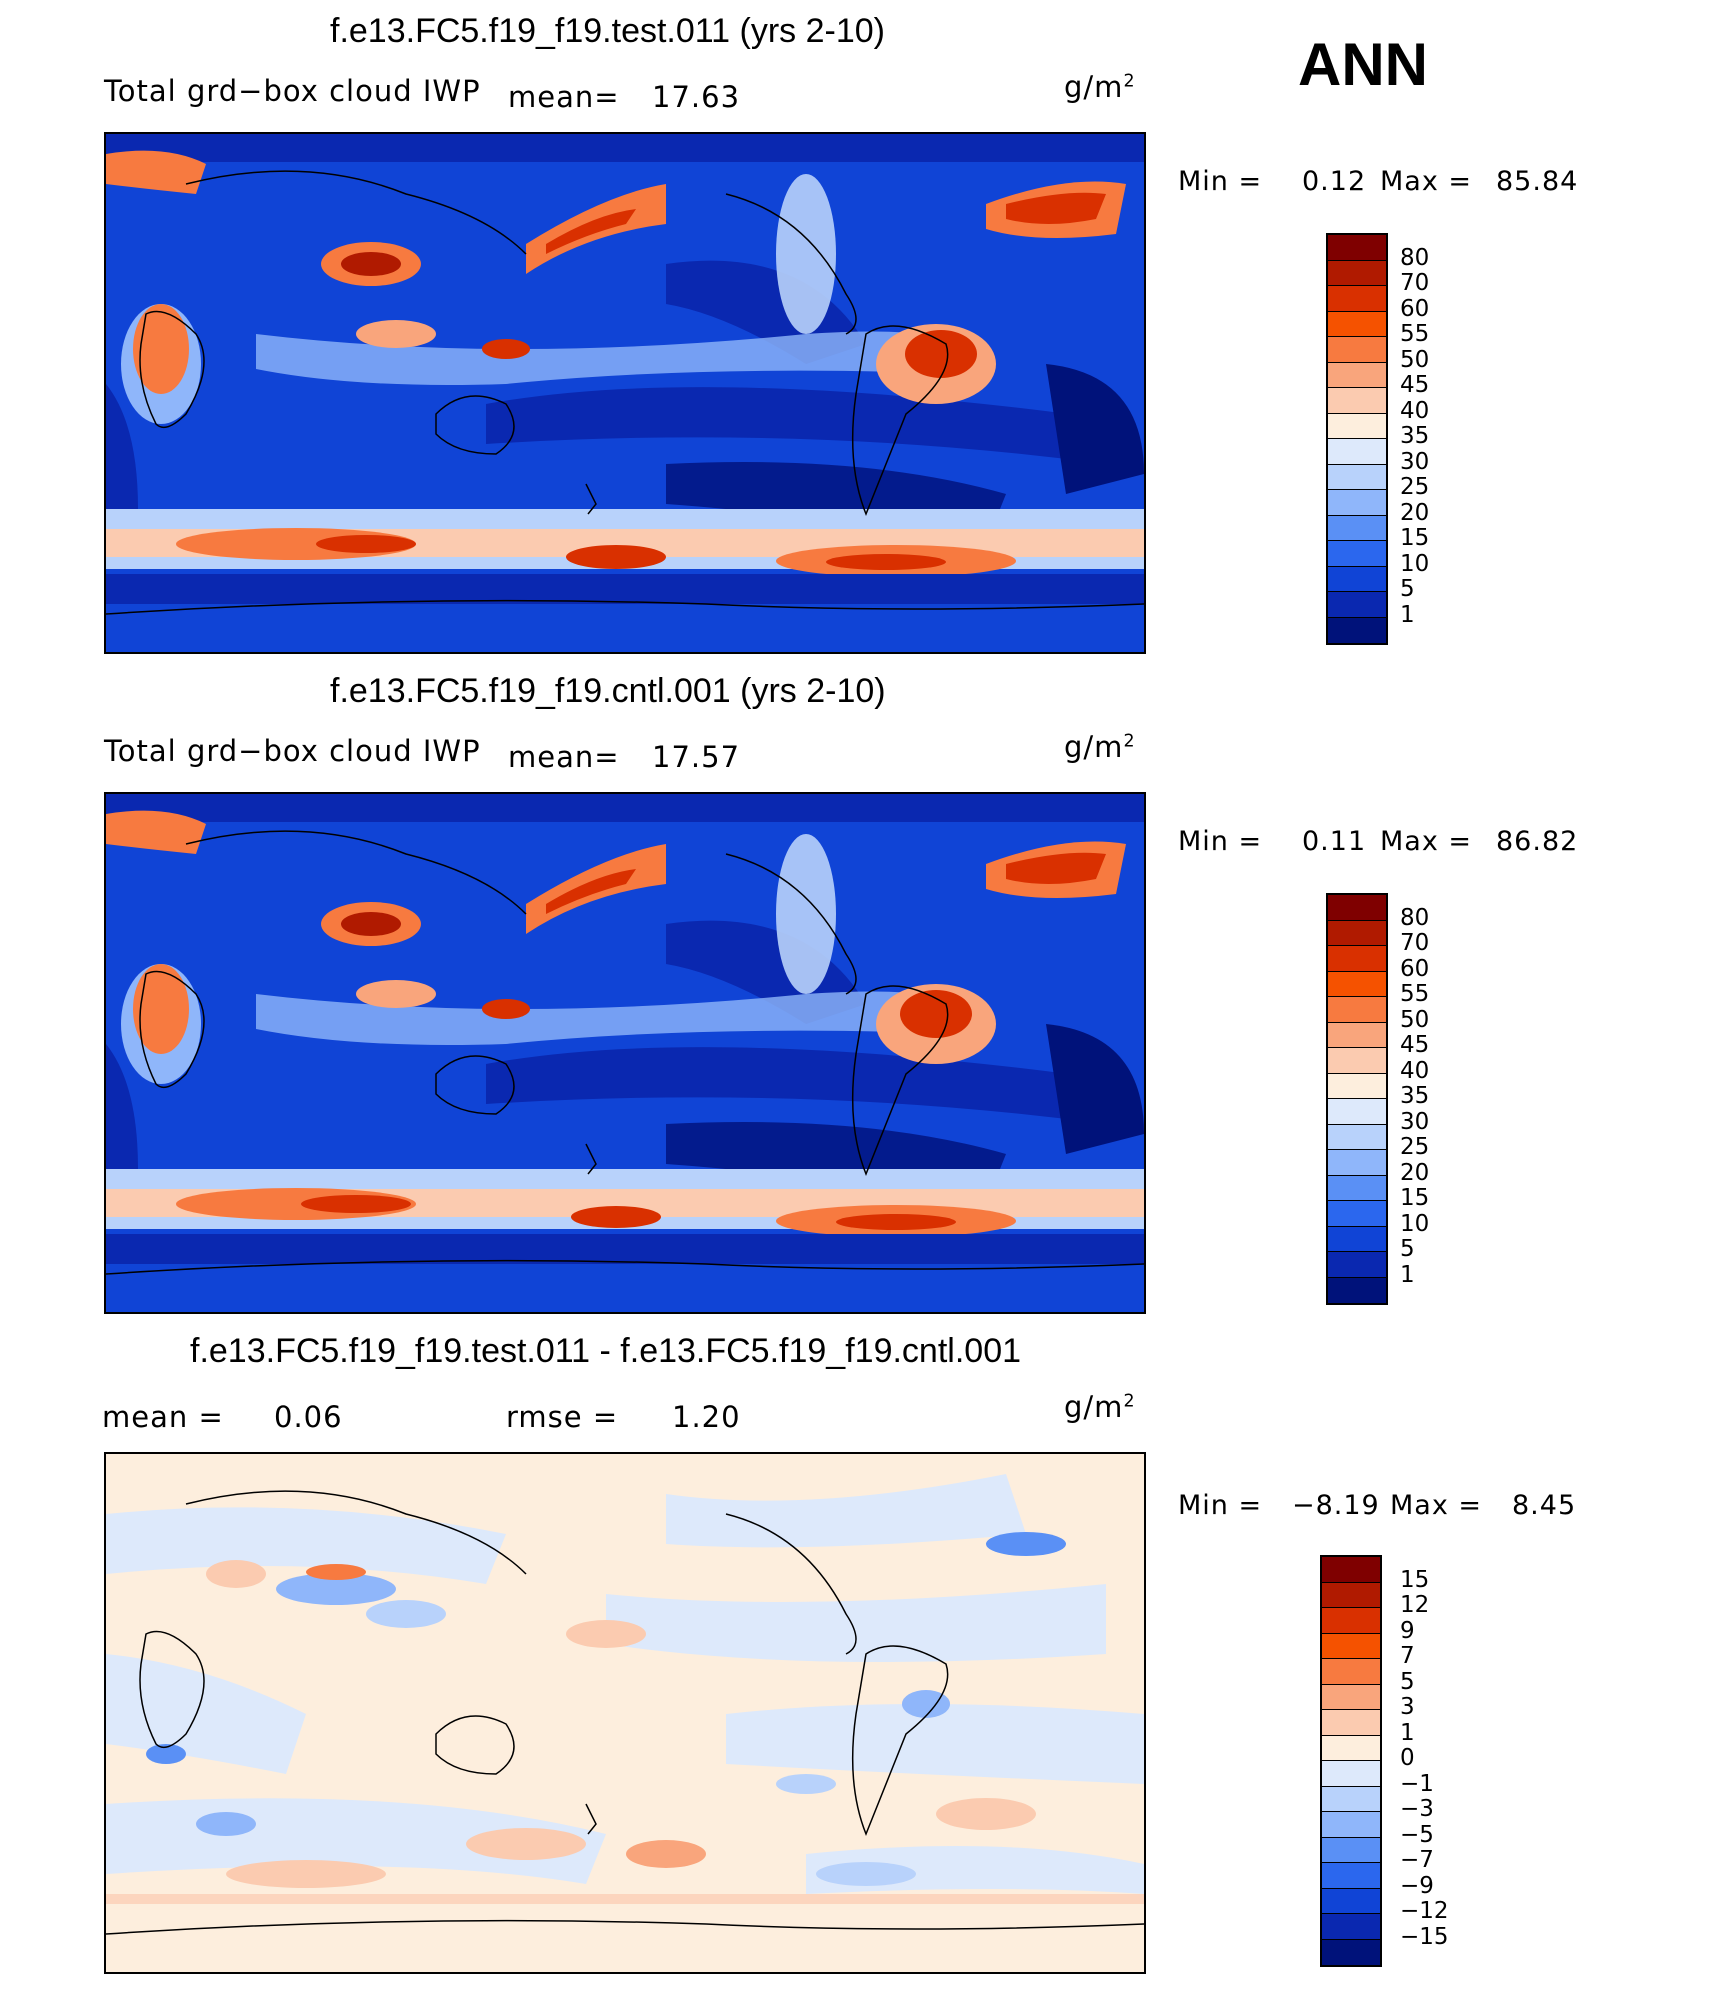  I want to click on panel3-rmse-label: rmse =, so click(562, 1417).